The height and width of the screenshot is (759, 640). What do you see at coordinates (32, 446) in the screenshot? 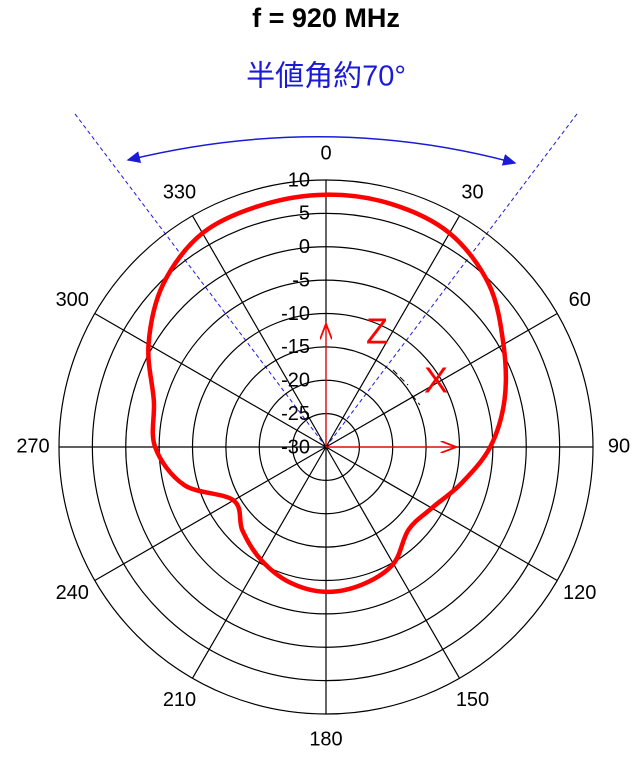
I see `theta-tick-label: 270` at bounding box center [32, 446].